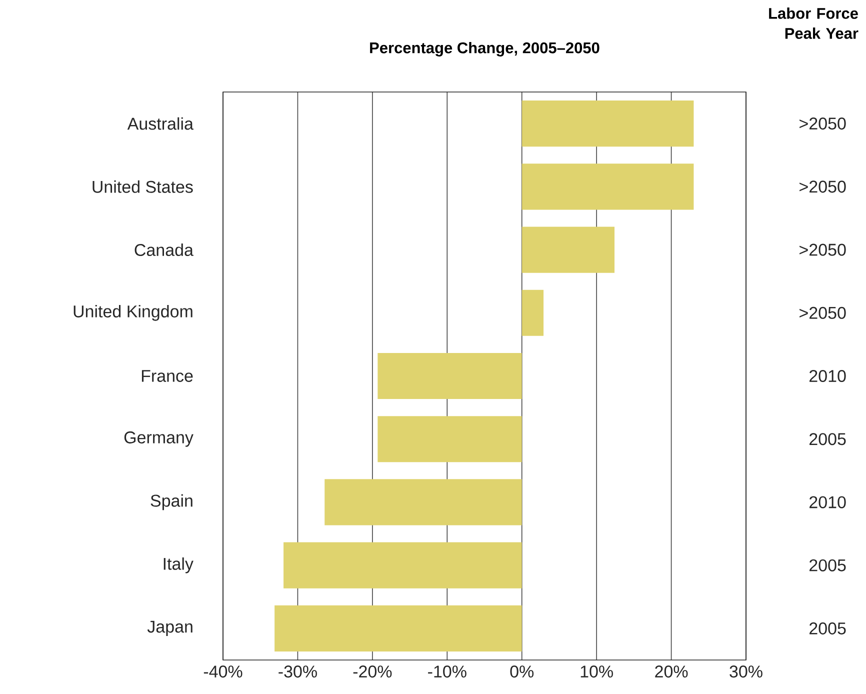  Describe the element at coordinates (169, 628) in the screenshot. I see `y-tick-label: Japan` at that location.